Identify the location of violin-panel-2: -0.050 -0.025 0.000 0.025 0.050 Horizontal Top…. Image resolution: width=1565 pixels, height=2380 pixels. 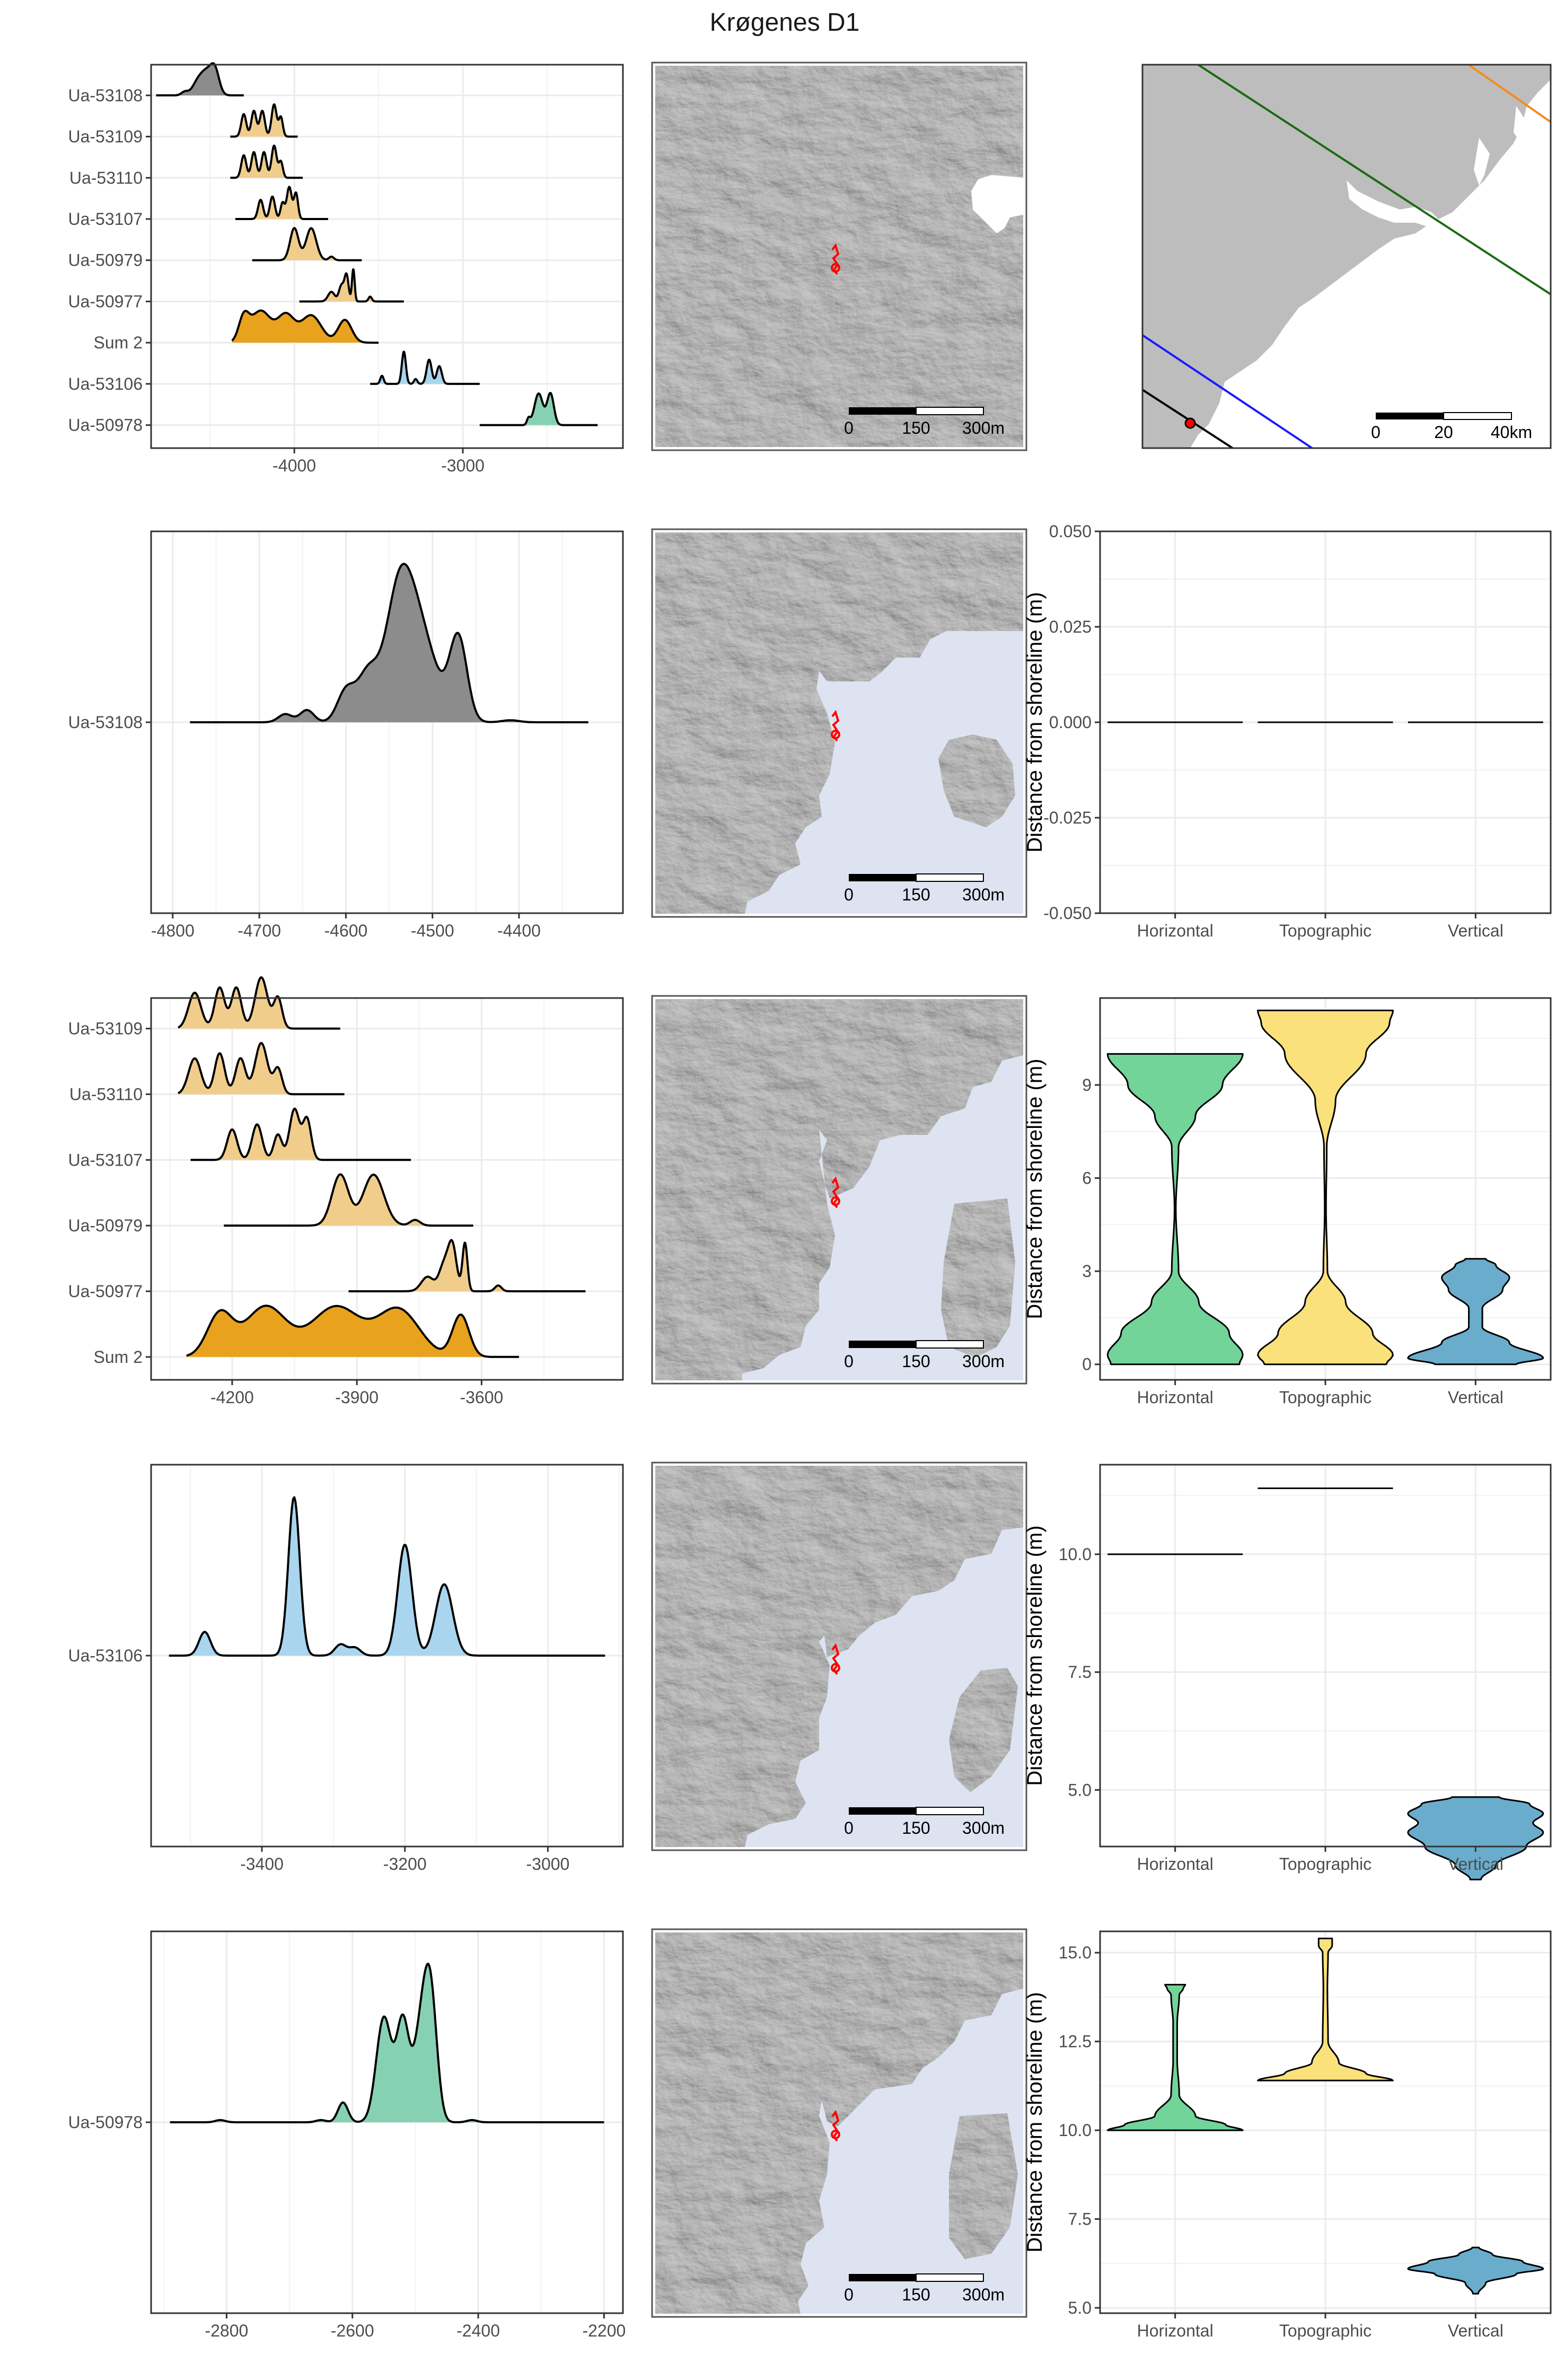
(1287, 731).